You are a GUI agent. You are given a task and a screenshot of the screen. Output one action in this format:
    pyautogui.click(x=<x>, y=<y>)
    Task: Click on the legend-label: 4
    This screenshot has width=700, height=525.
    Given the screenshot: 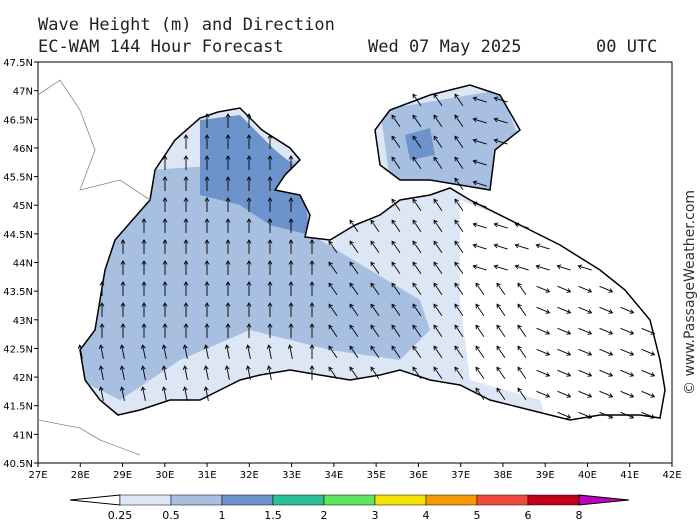 What is the action you would take?
    pyautogui.click(x=426, y=515)
    